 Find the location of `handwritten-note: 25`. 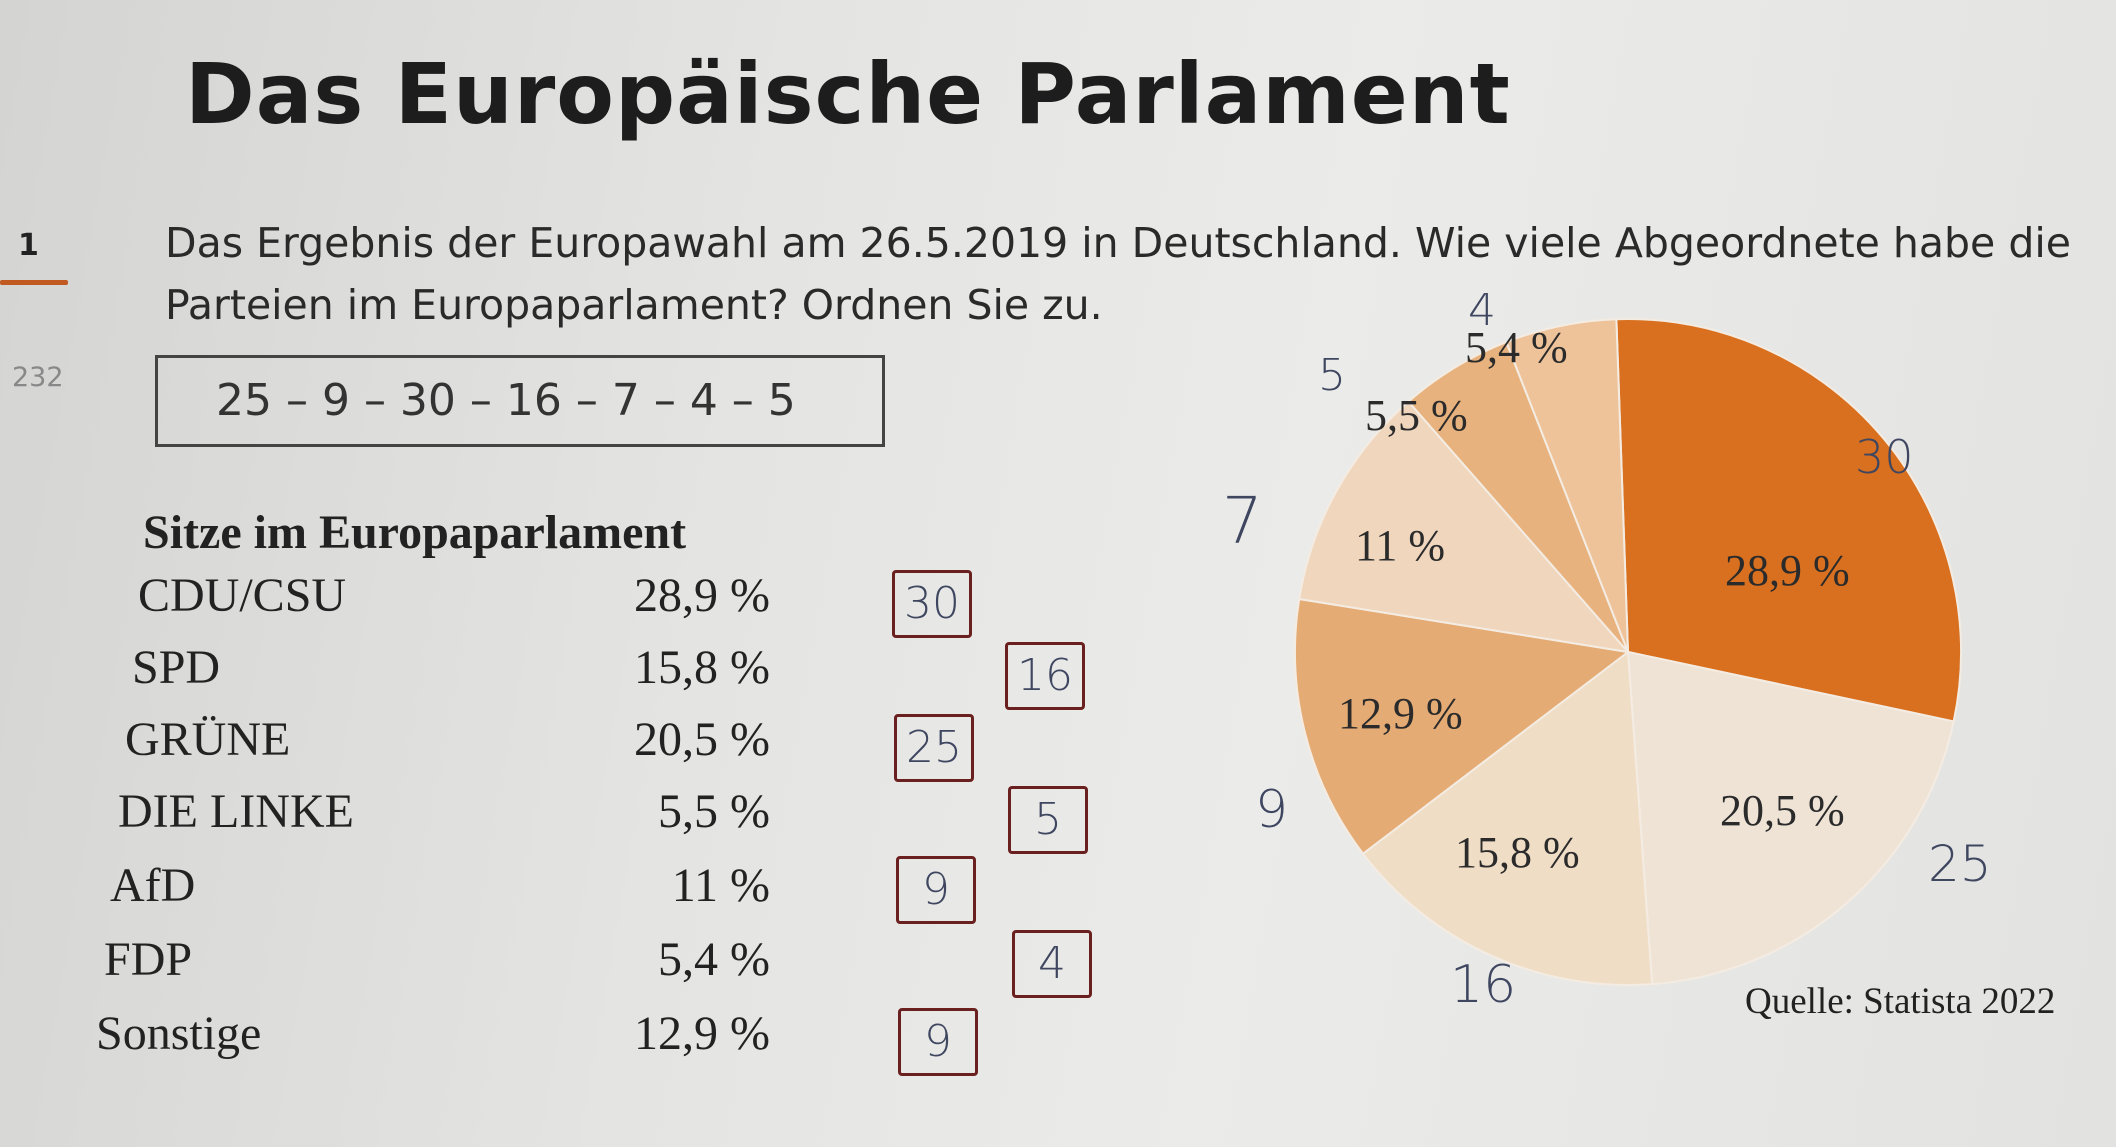

handwritten-note: 25 is located at coordinates (1960, 864).